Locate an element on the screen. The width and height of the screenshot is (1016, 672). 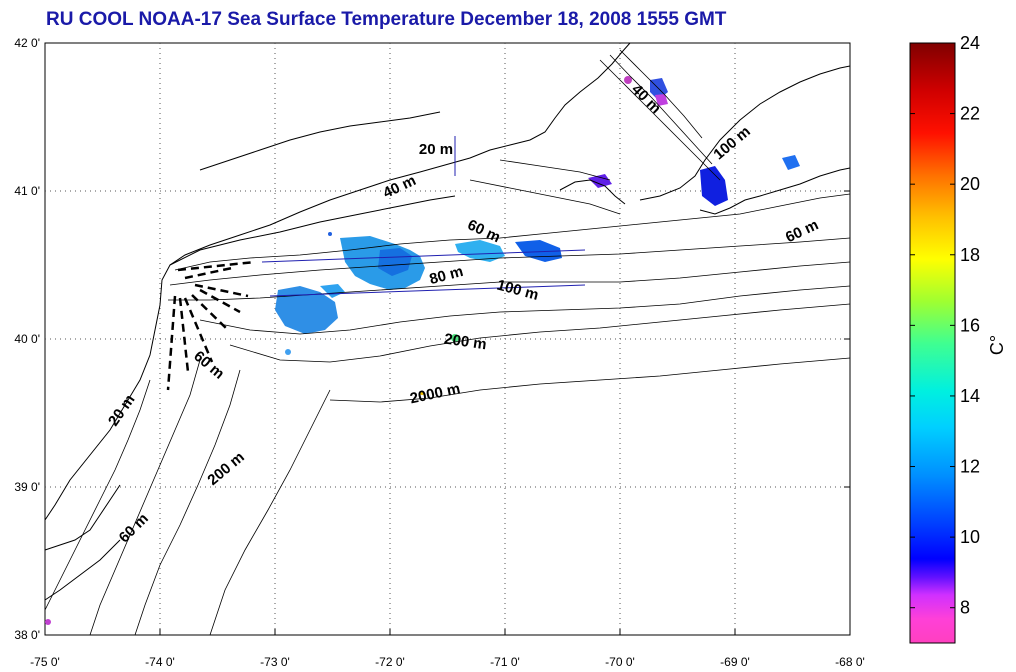
lat-tick-label: 41 0' is located at coordinates (27, 191).